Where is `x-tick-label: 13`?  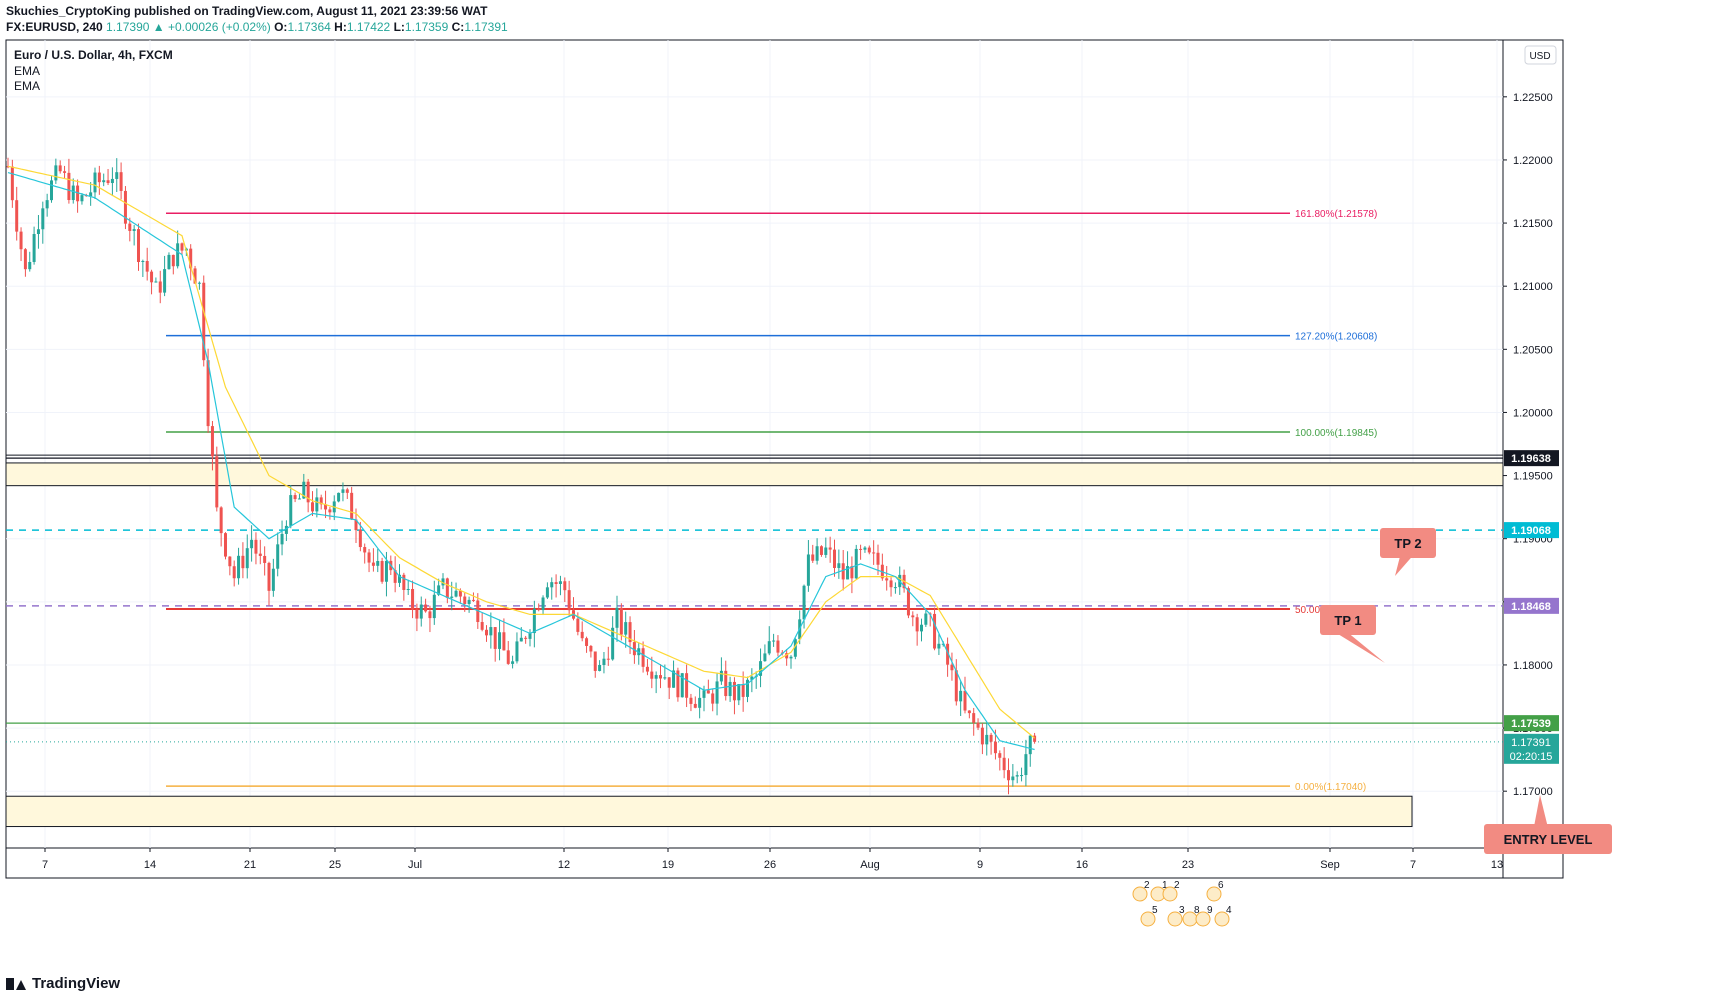 x-tick-label: 13 is located at coordinates (1497, 865).